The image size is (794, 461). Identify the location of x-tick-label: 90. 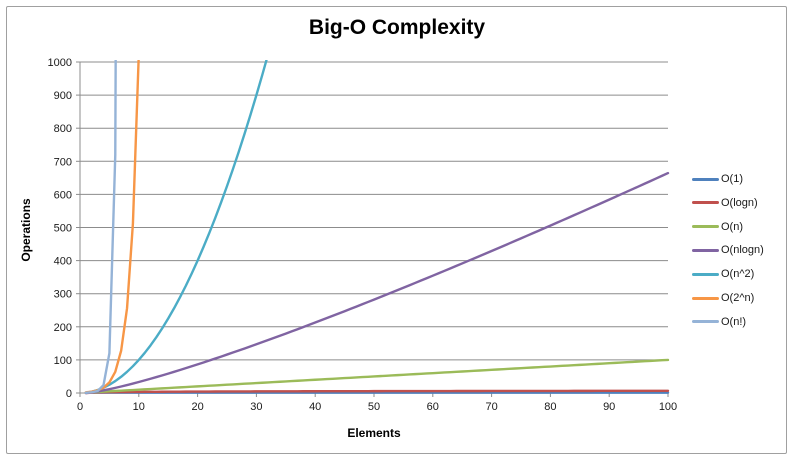
(609, 407).